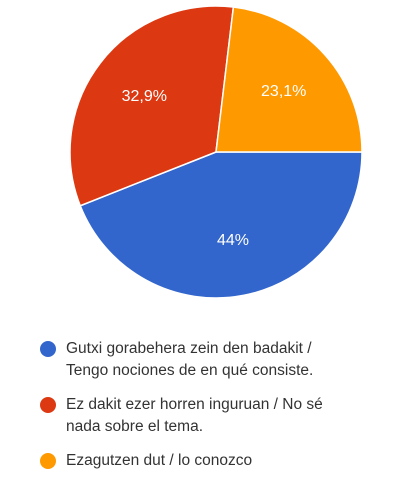  I want to click on legend-item: Ezagutzen dut / lo conozco, so click(225, 461).